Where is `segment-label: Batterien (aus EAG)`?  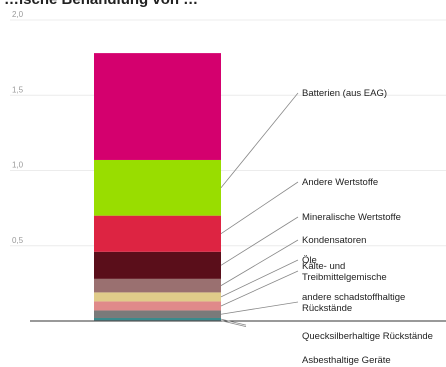
segment-label: Batterien (aus EAG) is located at coordinates (344, 93).